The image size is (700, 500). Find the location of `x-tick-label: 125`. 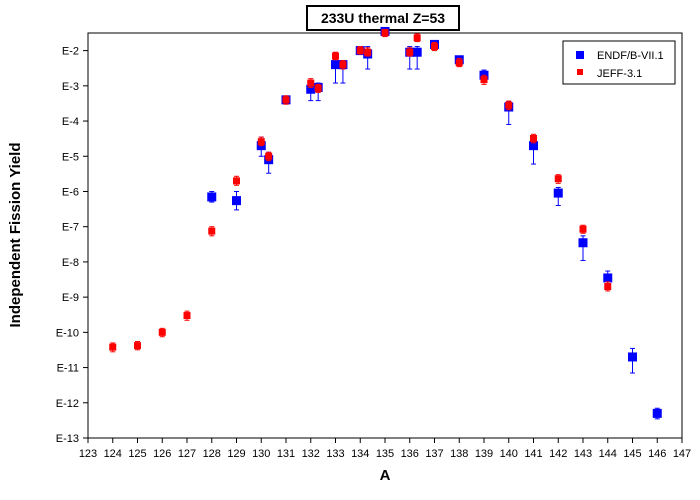

x-tick-label: 125 is located at coordinates (137, 454).